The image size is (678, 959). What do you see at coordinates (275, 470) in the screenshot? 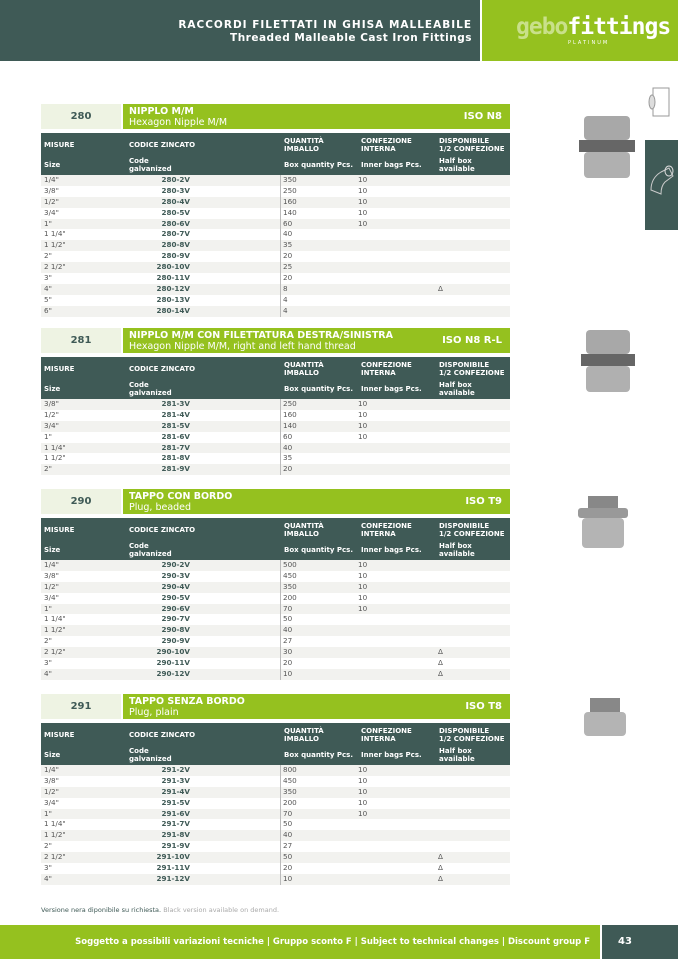
I see `table-row: 2" 281-9V 20` at bounding box center [275, 470].